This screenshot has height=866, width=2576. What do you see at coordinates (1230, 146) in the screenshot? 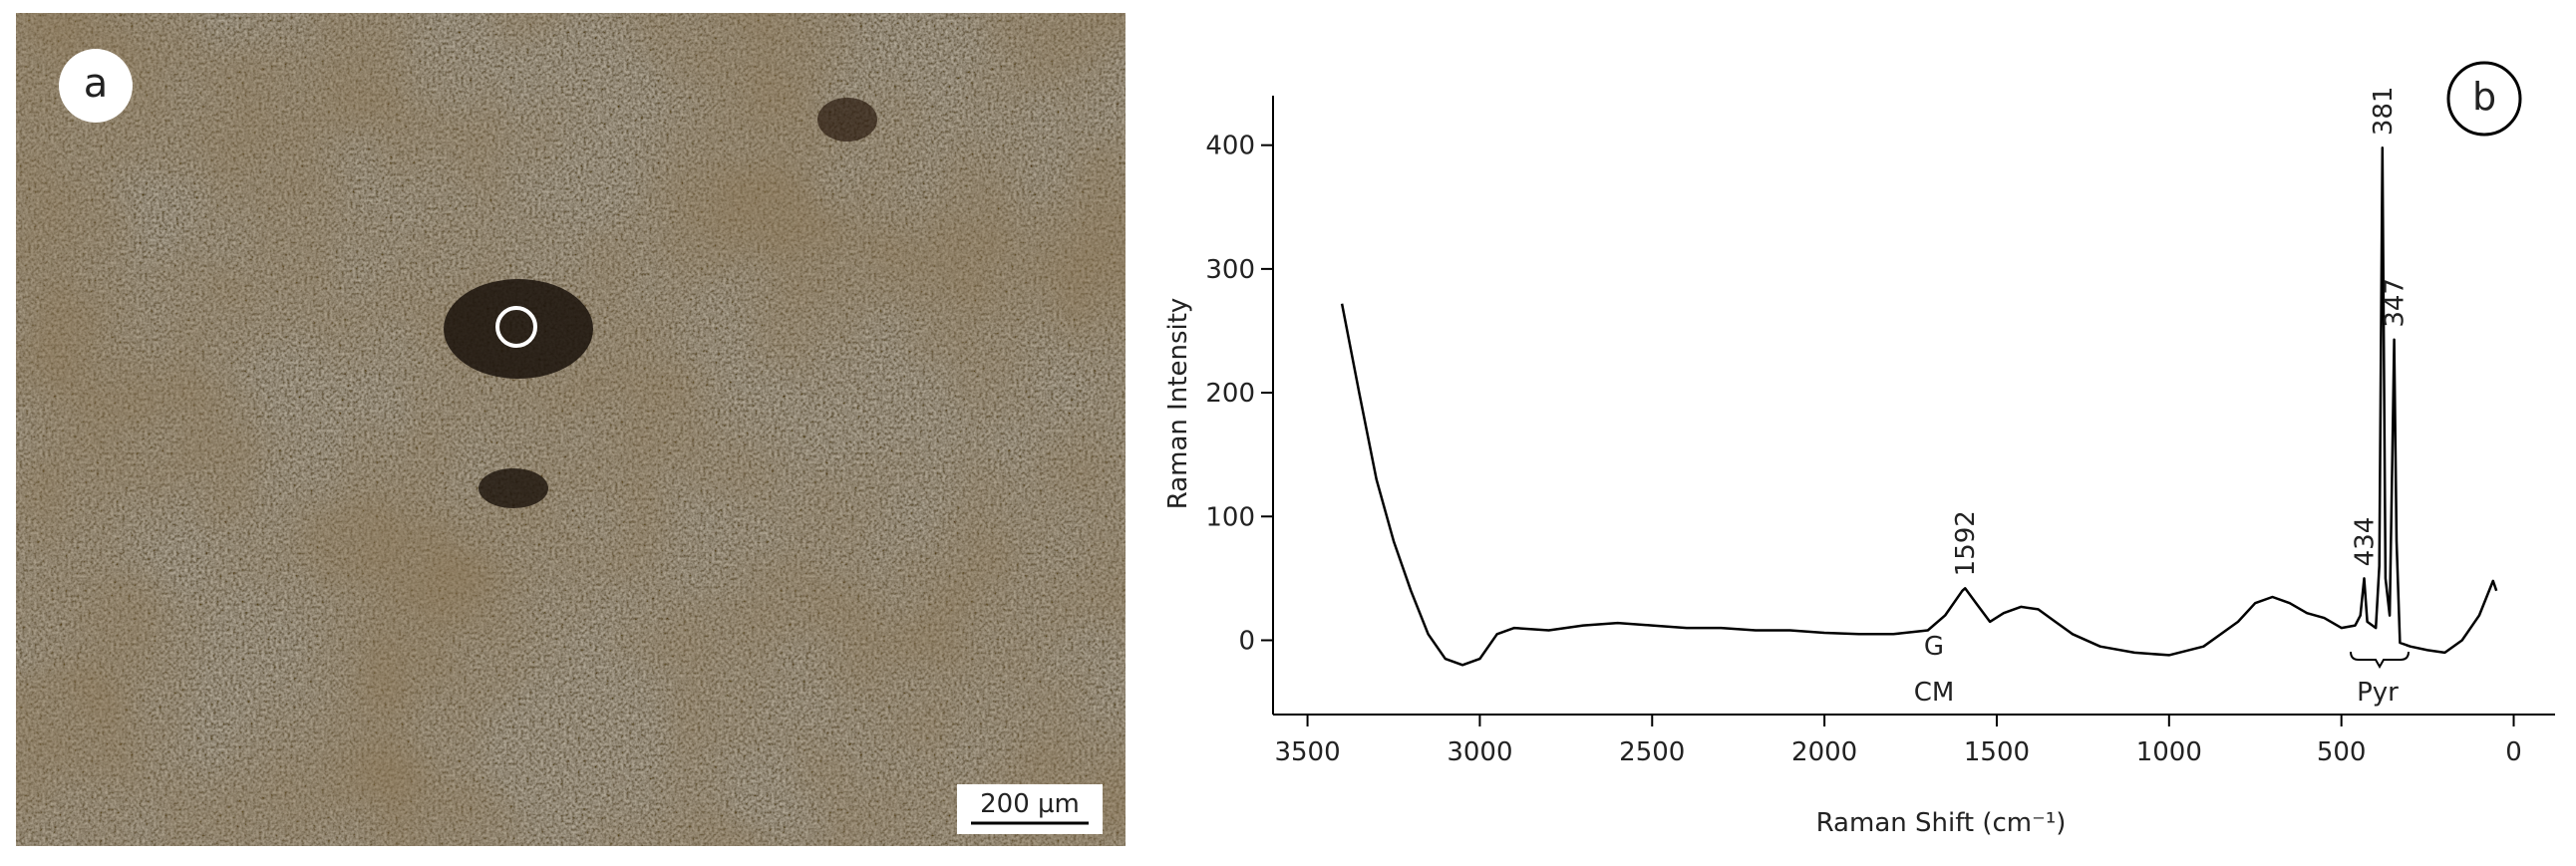
I see `y-tick-label: 400` at bounding box center [1230, 146].